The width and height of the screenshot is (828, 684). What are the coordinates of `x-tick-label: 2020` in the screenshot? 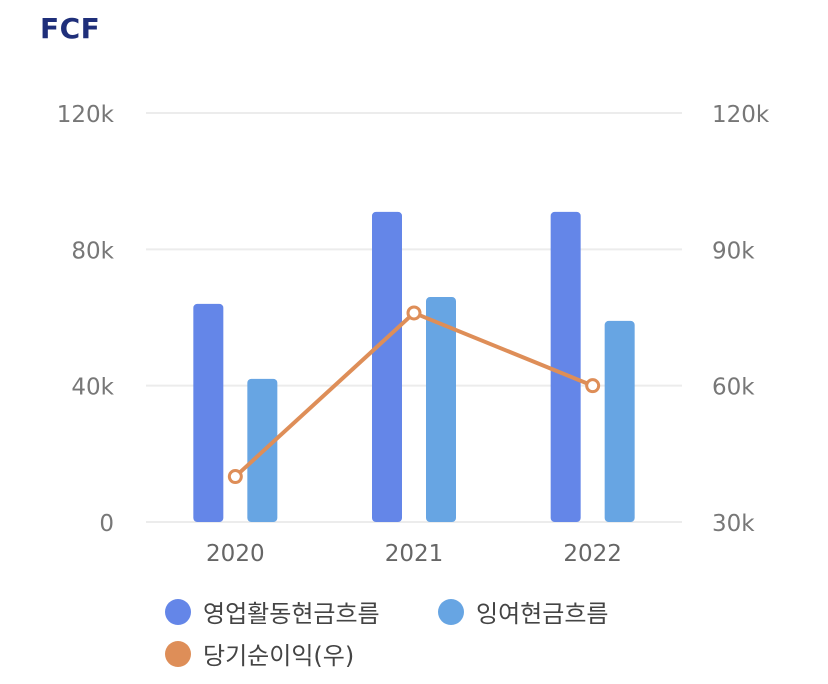 It's located at (235, 554).